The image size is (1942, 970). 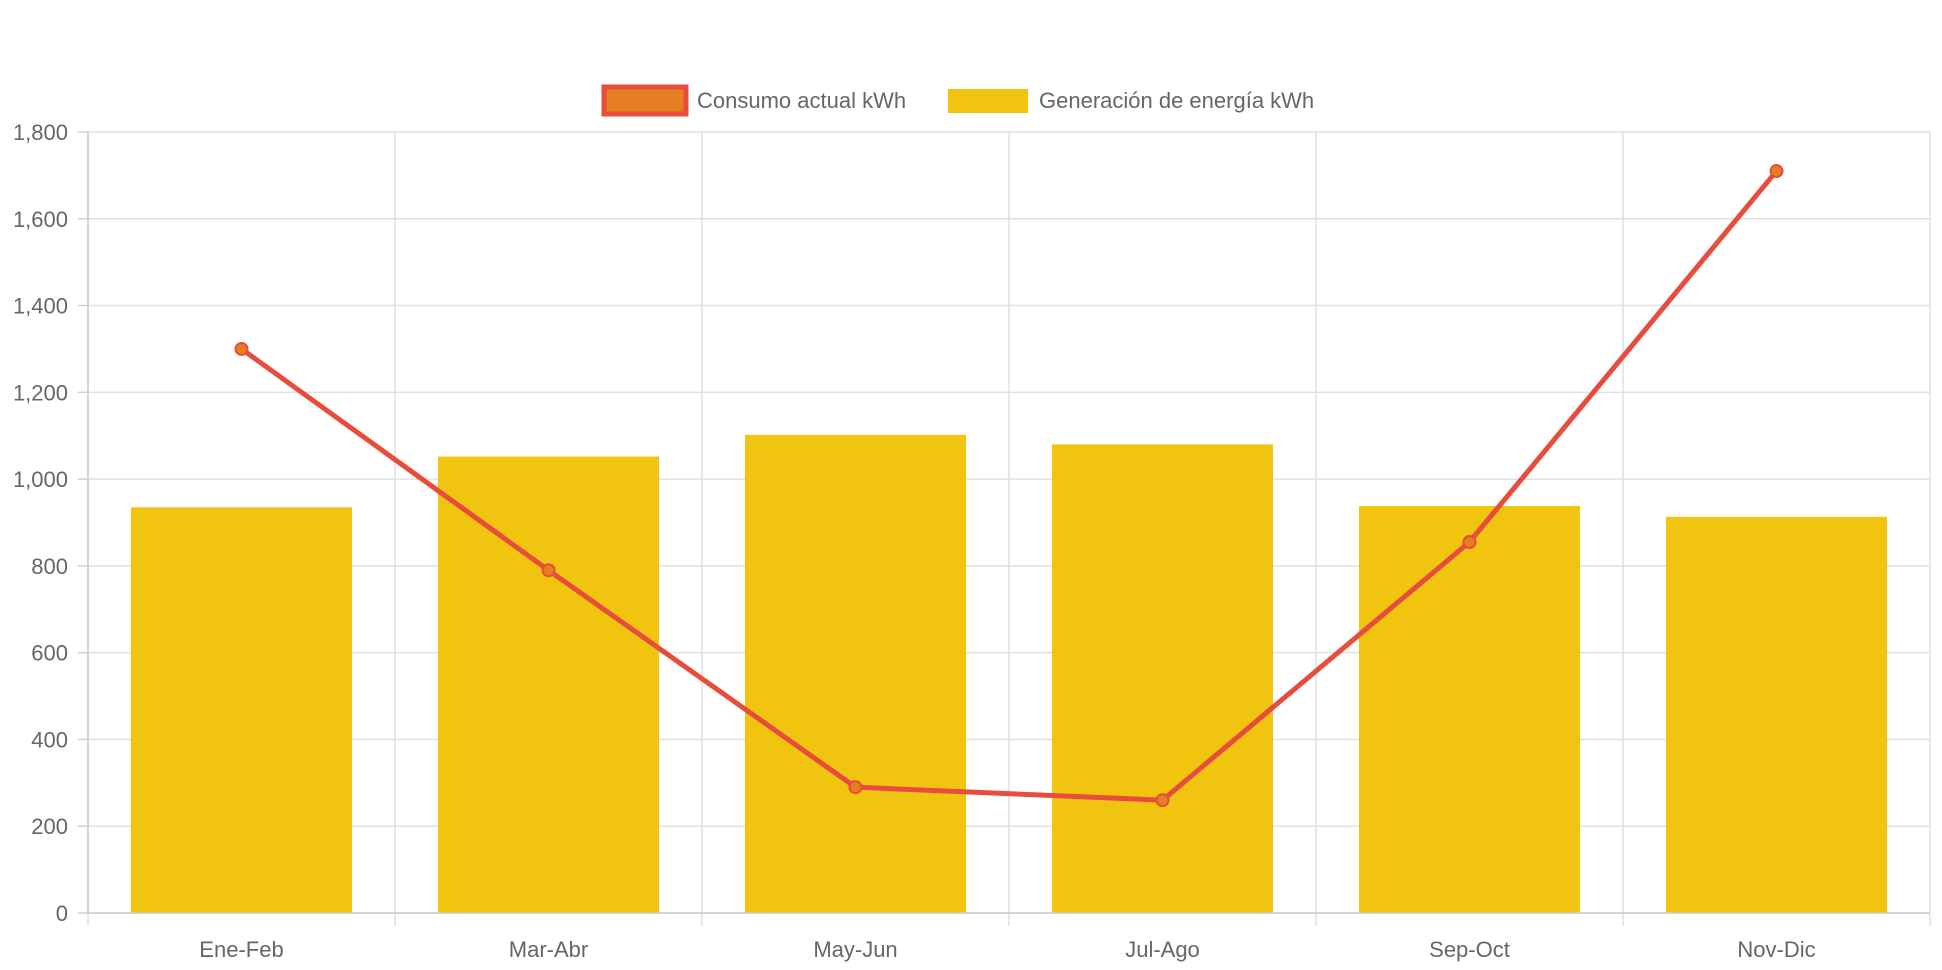 I want to click on x-tick-label: Mar-Abr, so click(x=548, y=949).